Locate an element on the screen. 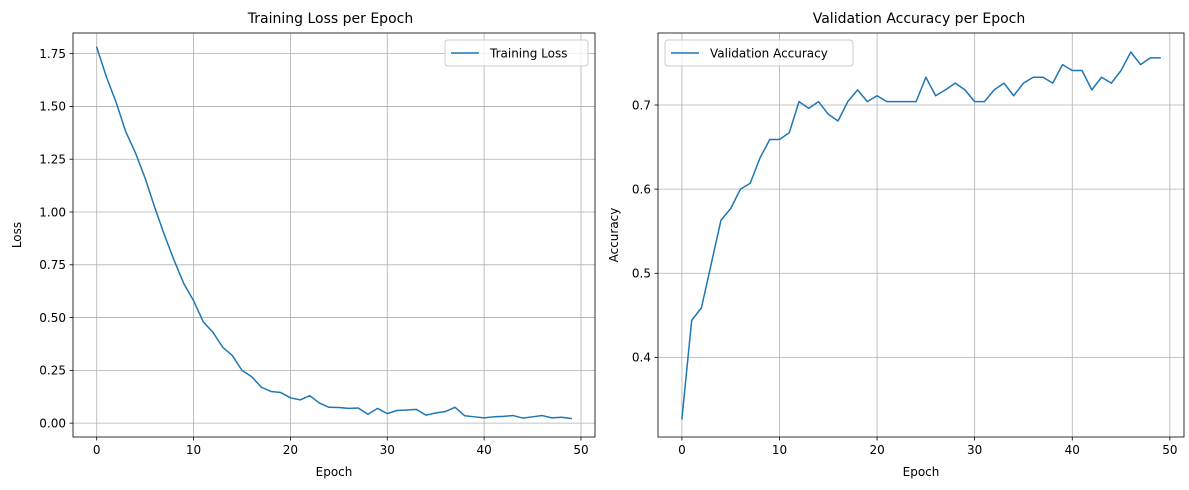 This screenshot has width=1189, height=490. legend: Validation Accuracy is located at coordinates (759, 53).